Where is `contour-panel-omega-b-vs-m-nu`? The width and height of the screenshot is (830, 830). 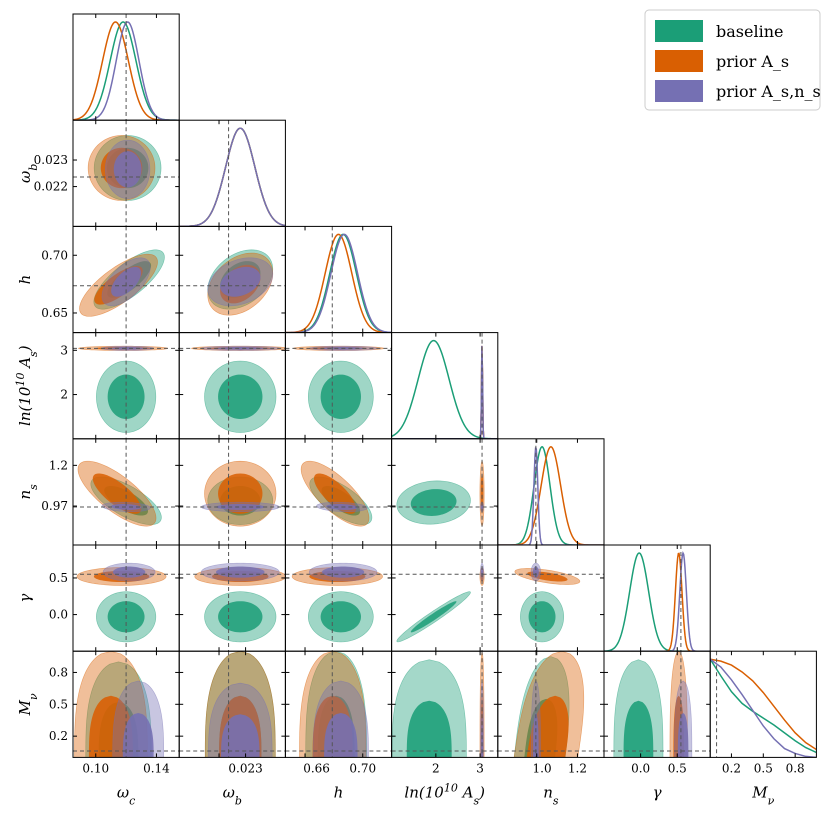
contour-panel-omega-b-vs-m-nu is located at coordinates (240, 704).